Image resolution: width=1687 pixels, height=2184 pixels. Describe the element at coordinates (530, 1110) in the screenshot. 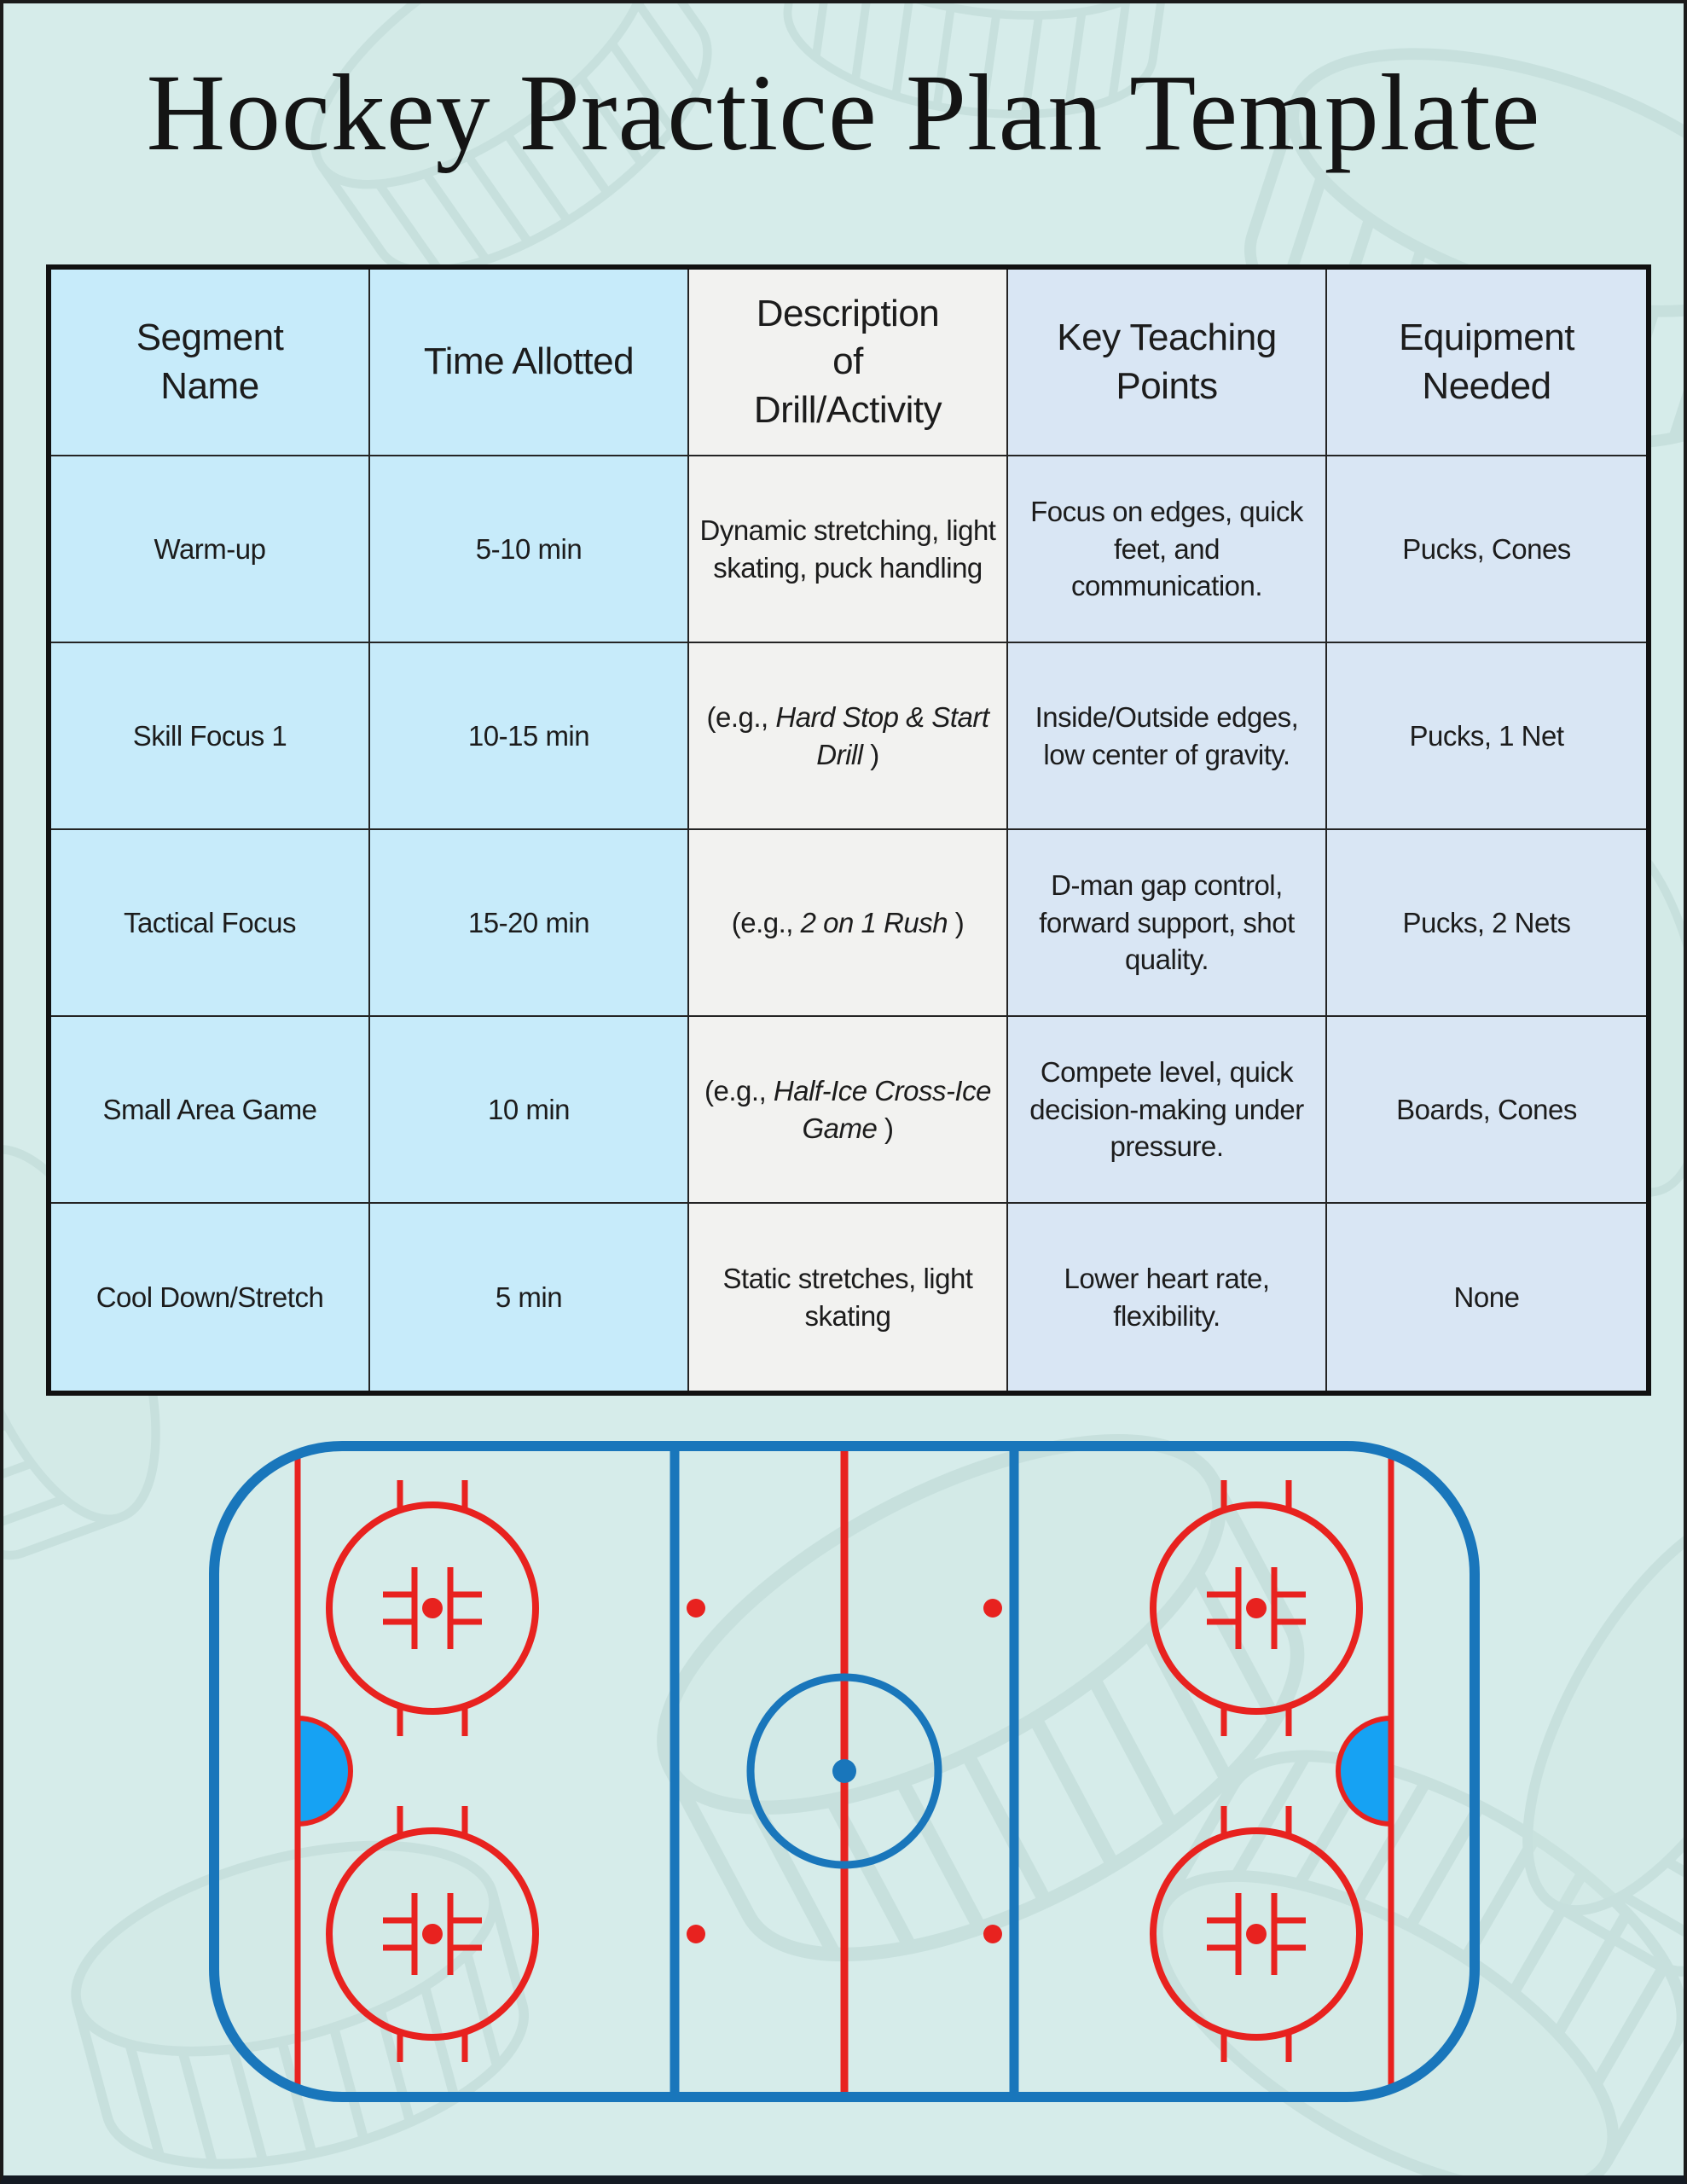

I see `cell-time: 10 min` at that location.